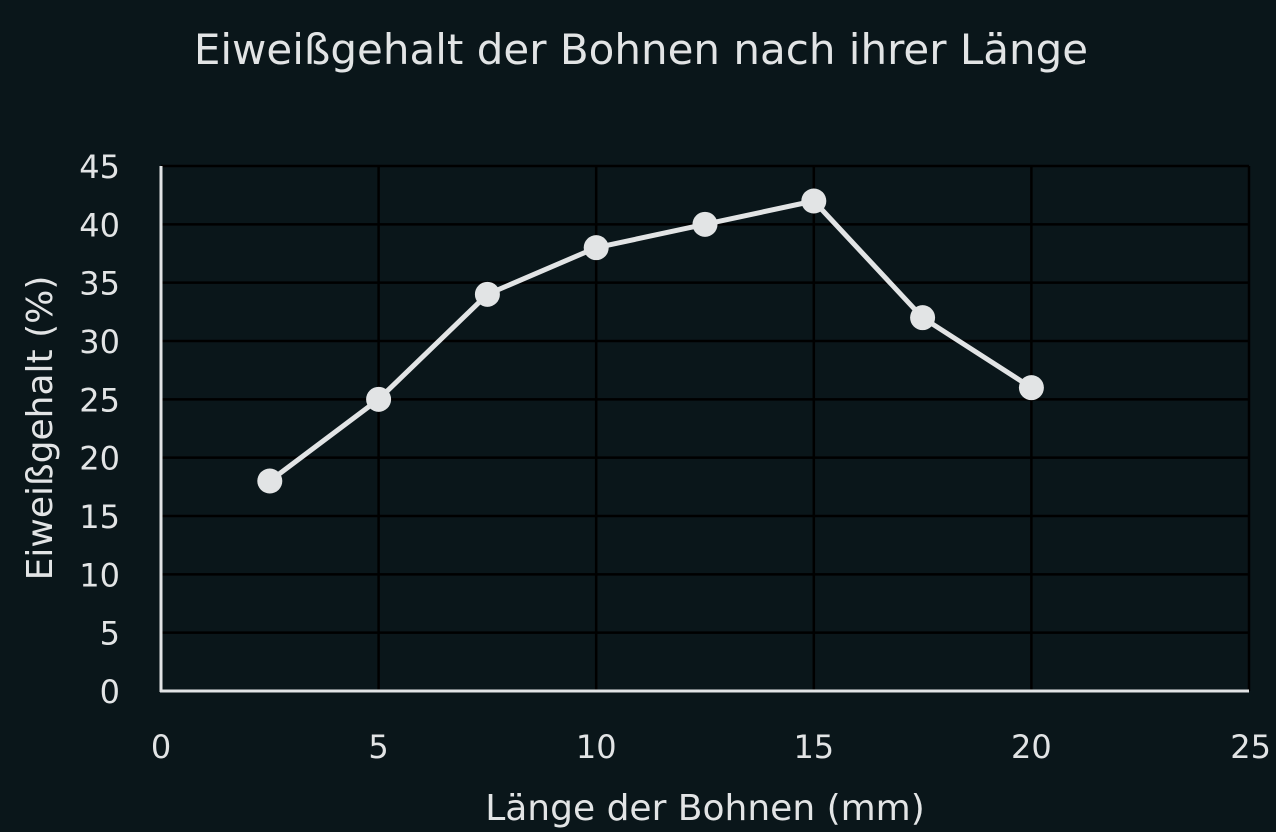 The height and width of the screenshot is (832, 1276). What do you see at coordinates (596, 747) in the screenshot?
I see `x-tick-label: 10` at bounding box center [596, 747].